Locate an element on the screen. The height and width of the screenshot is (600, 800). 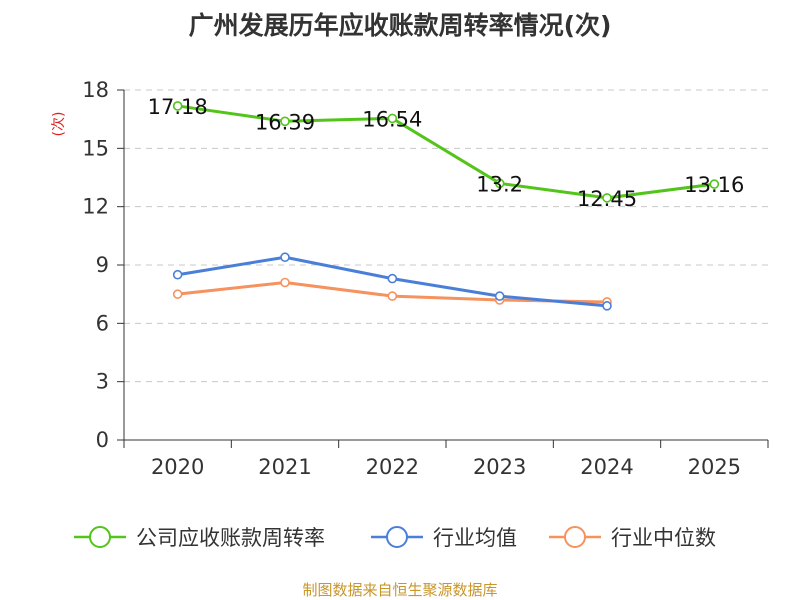
y-tick-label: 6 is located at coordinates (102, 323).